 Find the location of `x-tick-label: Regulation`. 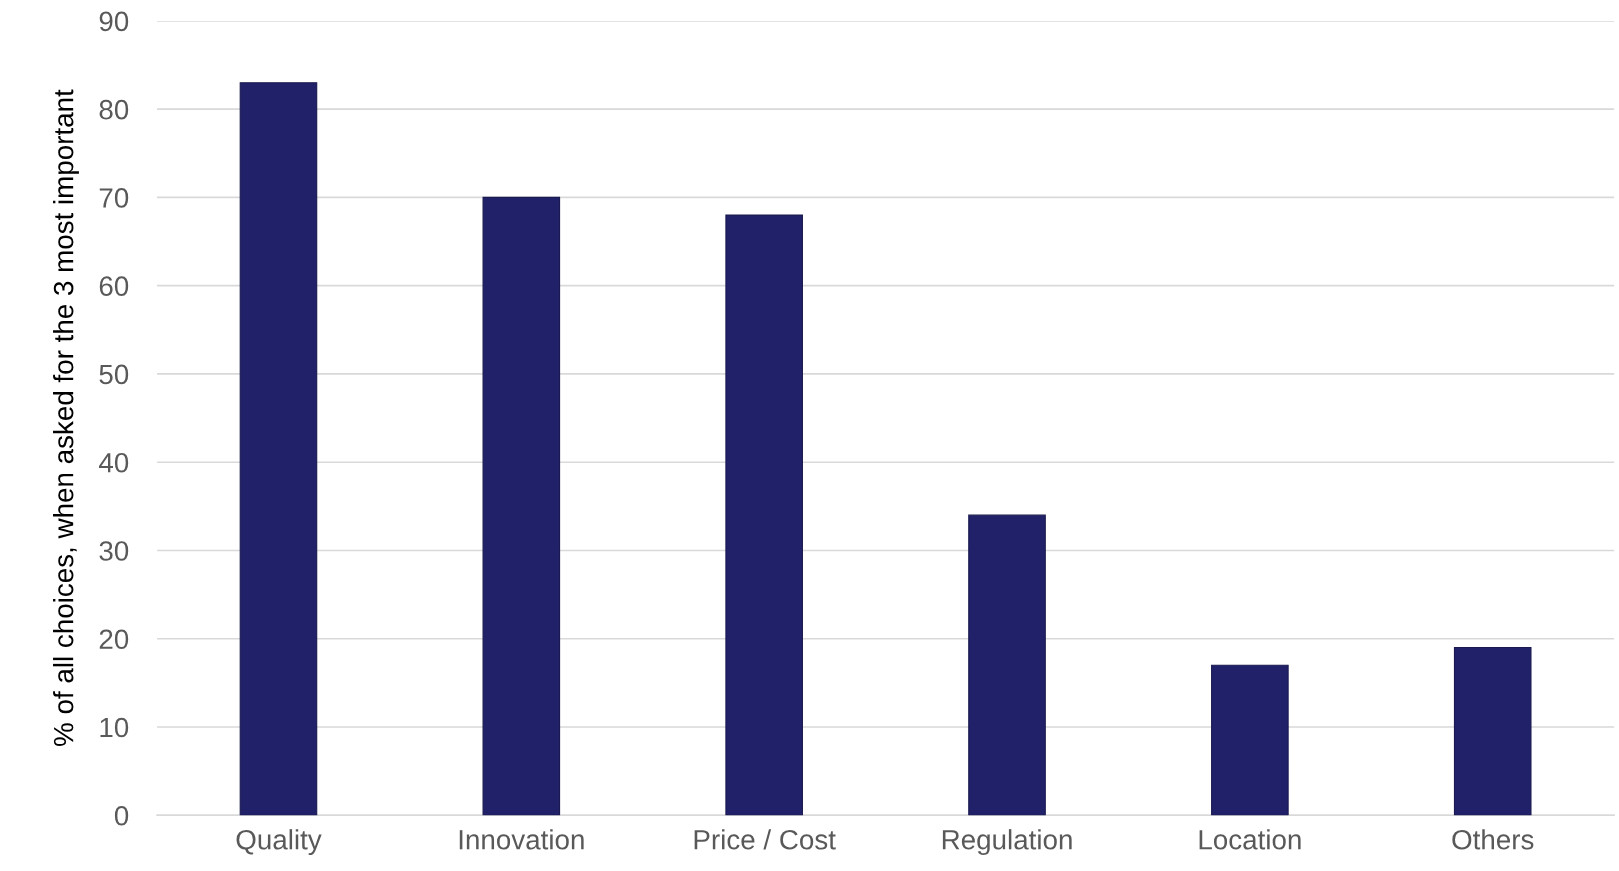

x-tick-label: Regulation is located at coordinates (1007, 842).